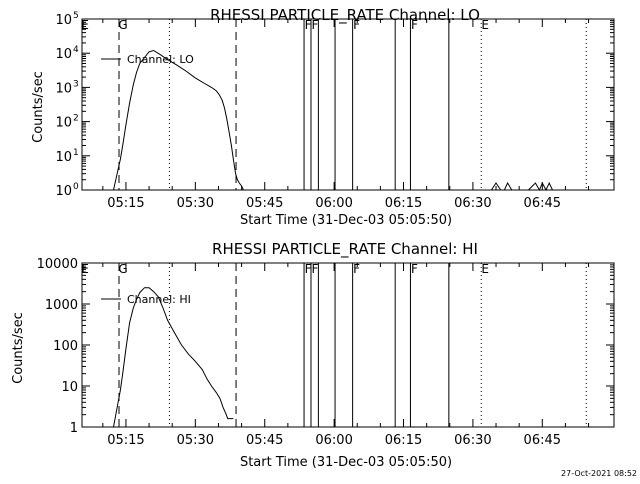 The height and width of the screenshot is (484, 640). Describe the element at coordinates (61, 305) in the screenshot. I see `y-tick-label: 1000` at that location.